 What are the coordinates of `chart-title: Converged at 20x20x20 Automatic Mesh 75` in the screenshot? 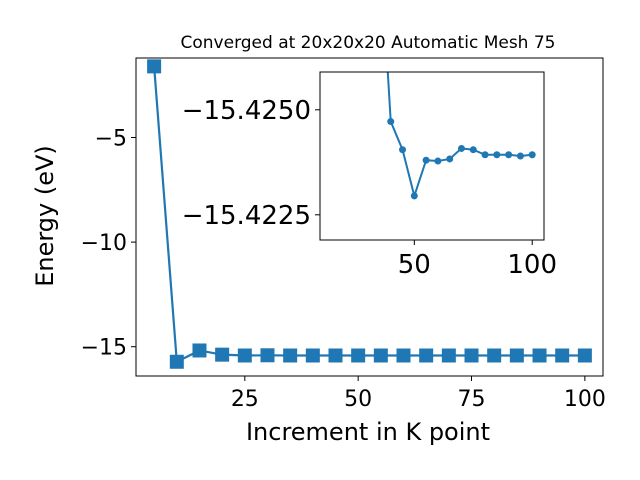 It's located at (368, 43).